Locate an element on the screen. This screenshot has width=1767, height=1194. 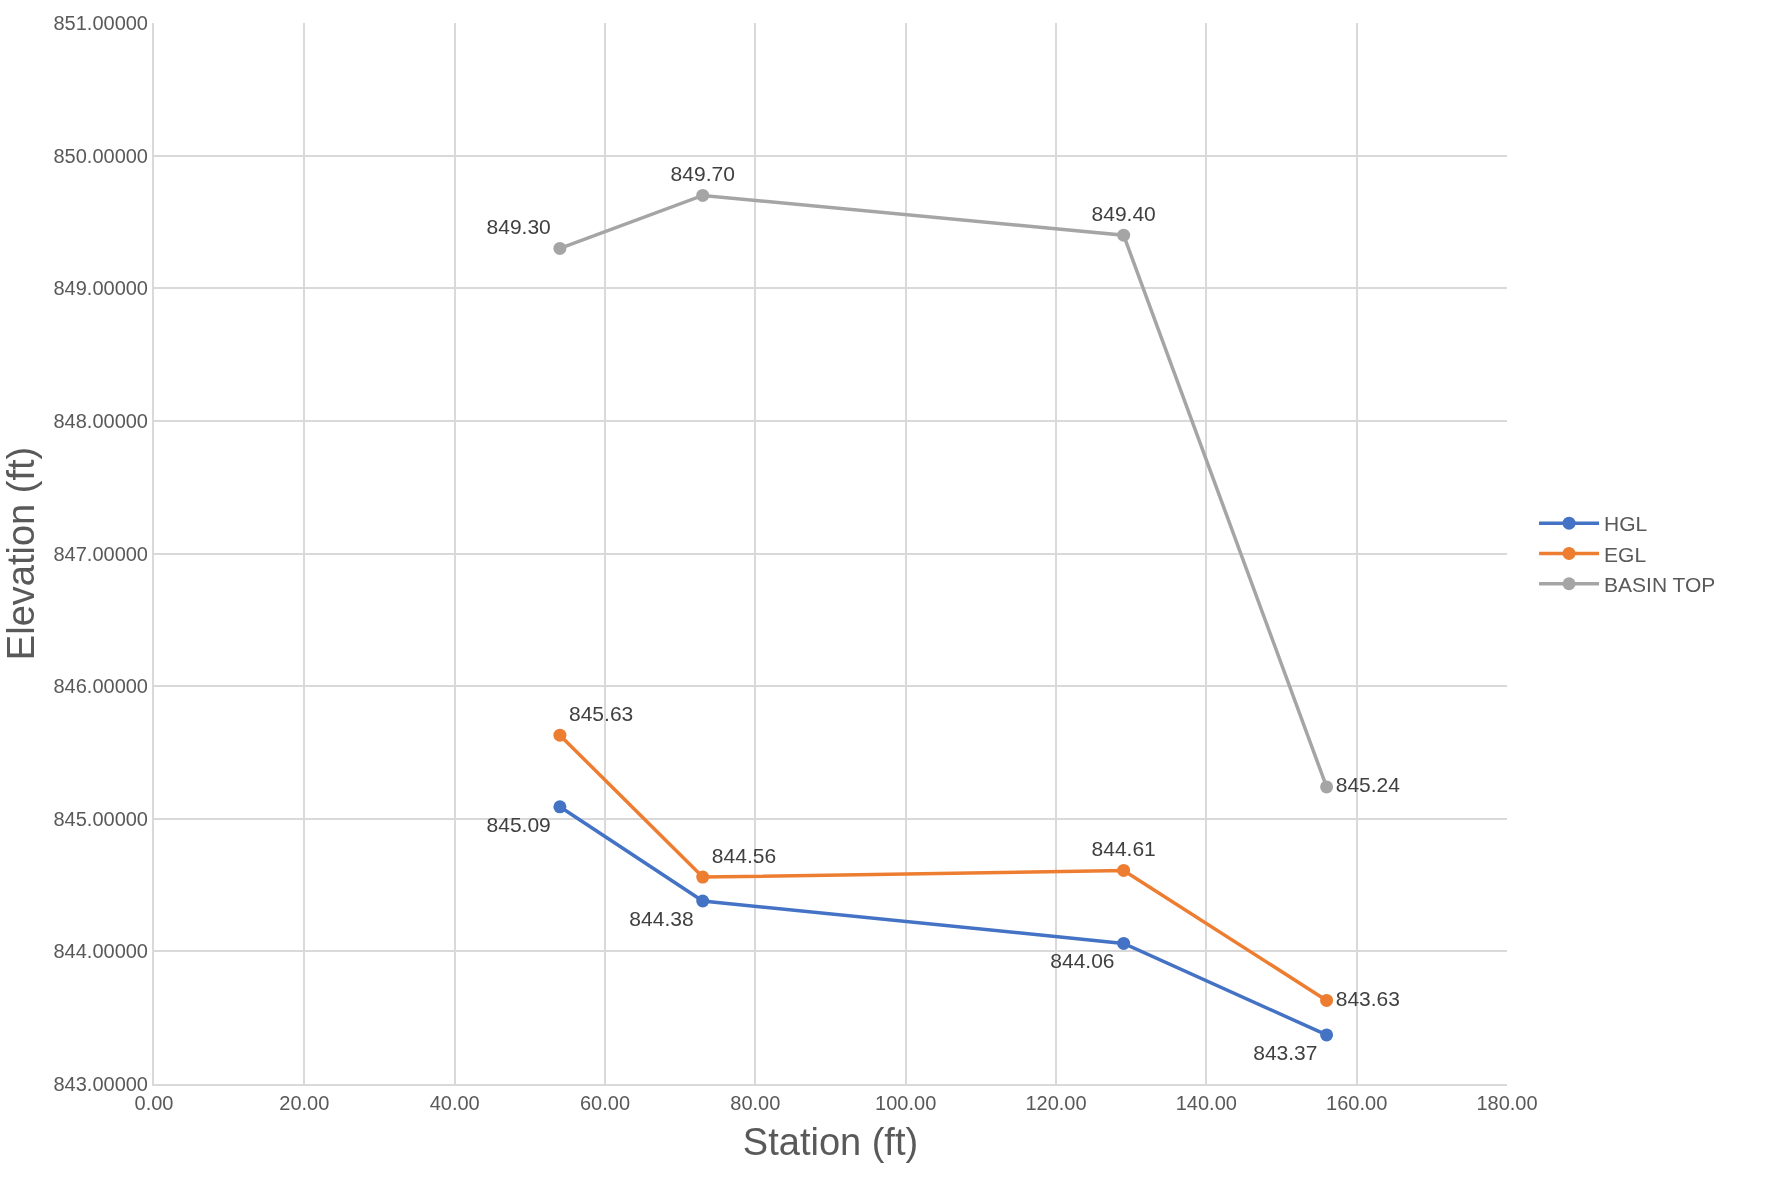
data-label: 845.63 is located at coordinates (601, 713).